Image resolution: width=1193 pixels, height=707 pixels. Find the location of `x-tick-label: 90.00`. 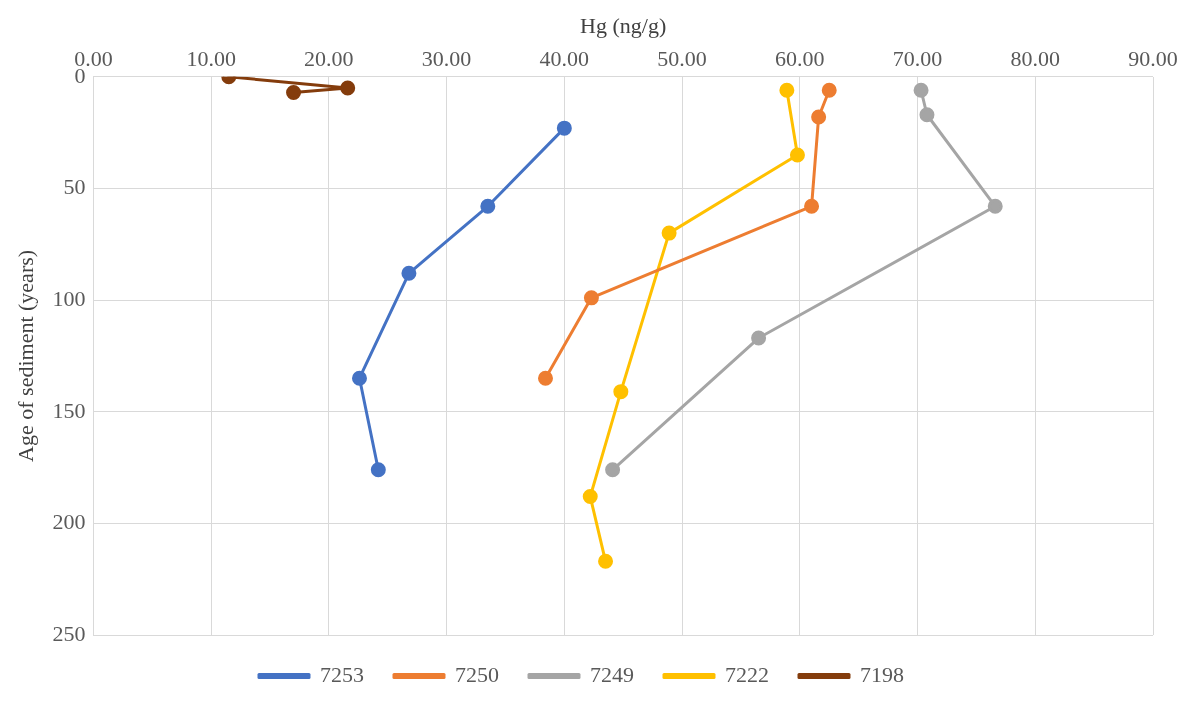

x-tick-label: 90.00 is located at coordinates (1153, 59).